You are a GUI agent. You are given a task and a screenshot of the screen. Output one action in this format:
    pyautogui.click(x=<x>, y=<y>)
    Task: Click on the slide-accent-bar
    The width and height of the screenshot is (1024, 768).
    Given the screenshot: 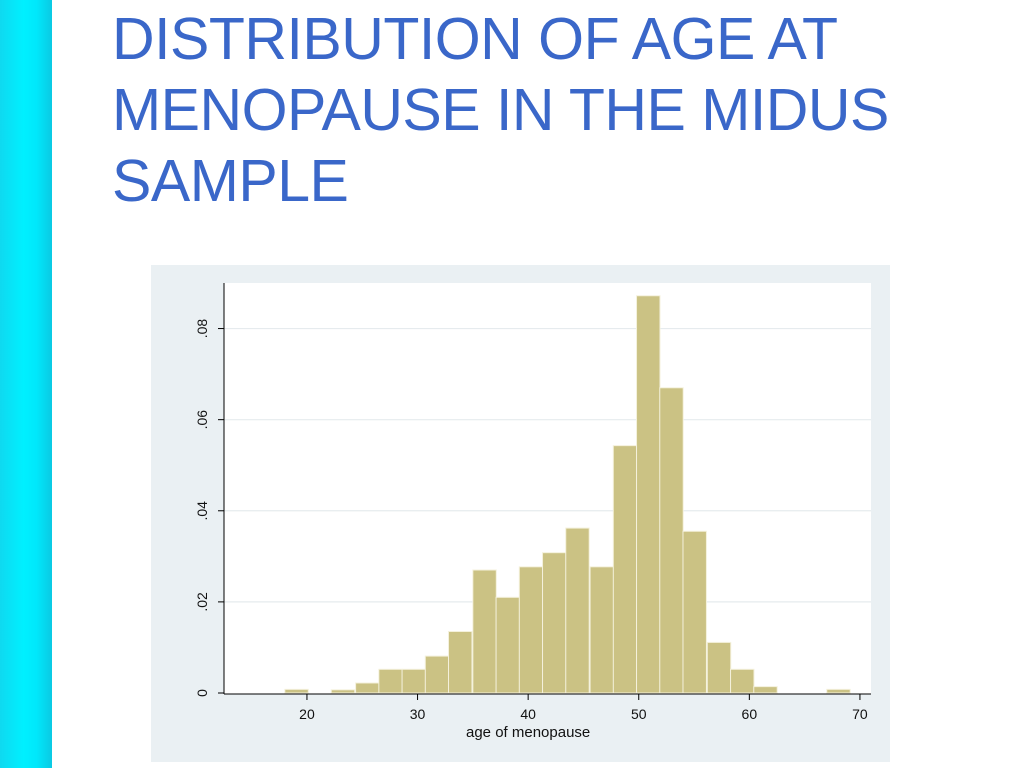 What is the action you would take?
    pyautogui.click(x=26, y=384)
    